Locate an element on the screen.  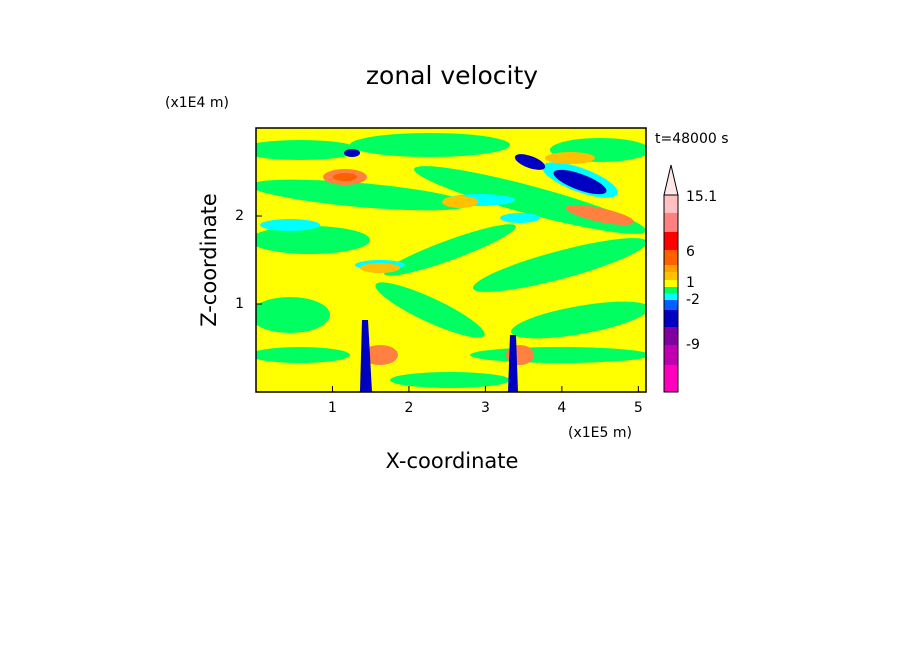
colorbar-tick-label: -9 is located at coordinates (693, 345).